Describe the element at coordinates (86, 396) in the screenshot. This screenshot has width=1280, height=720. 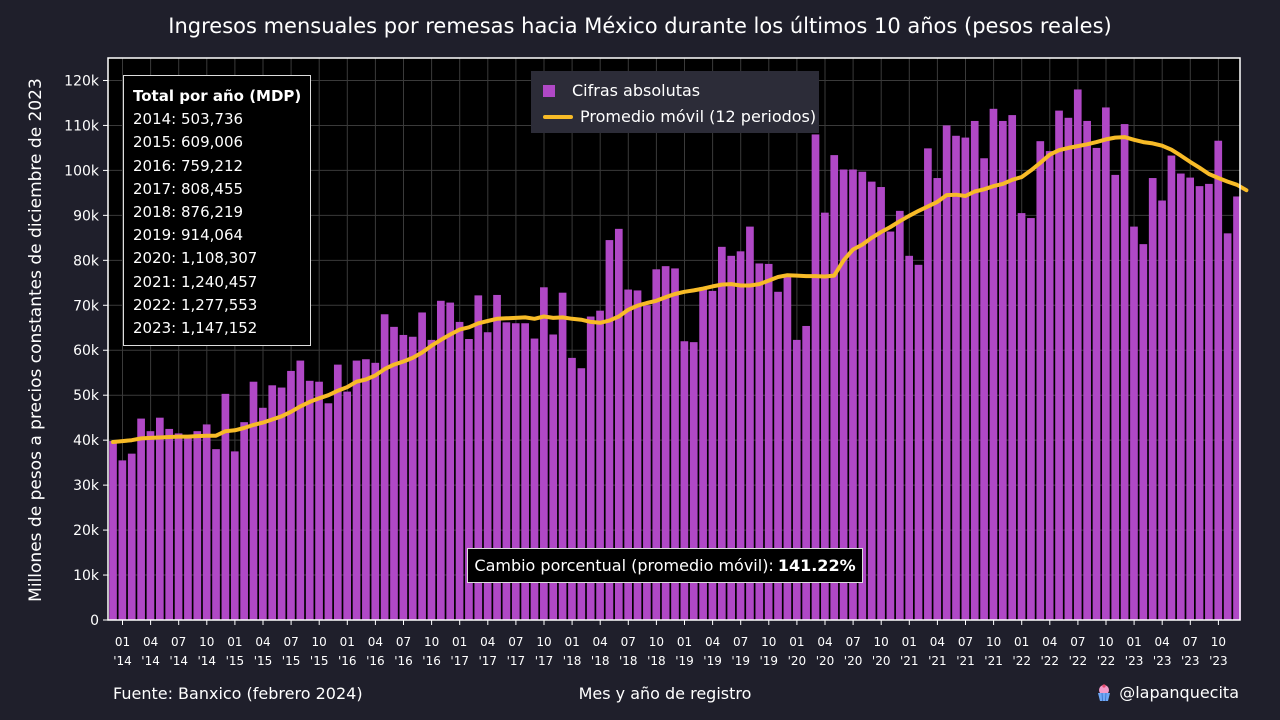
I see `y-tick-label: 50k` at that location.